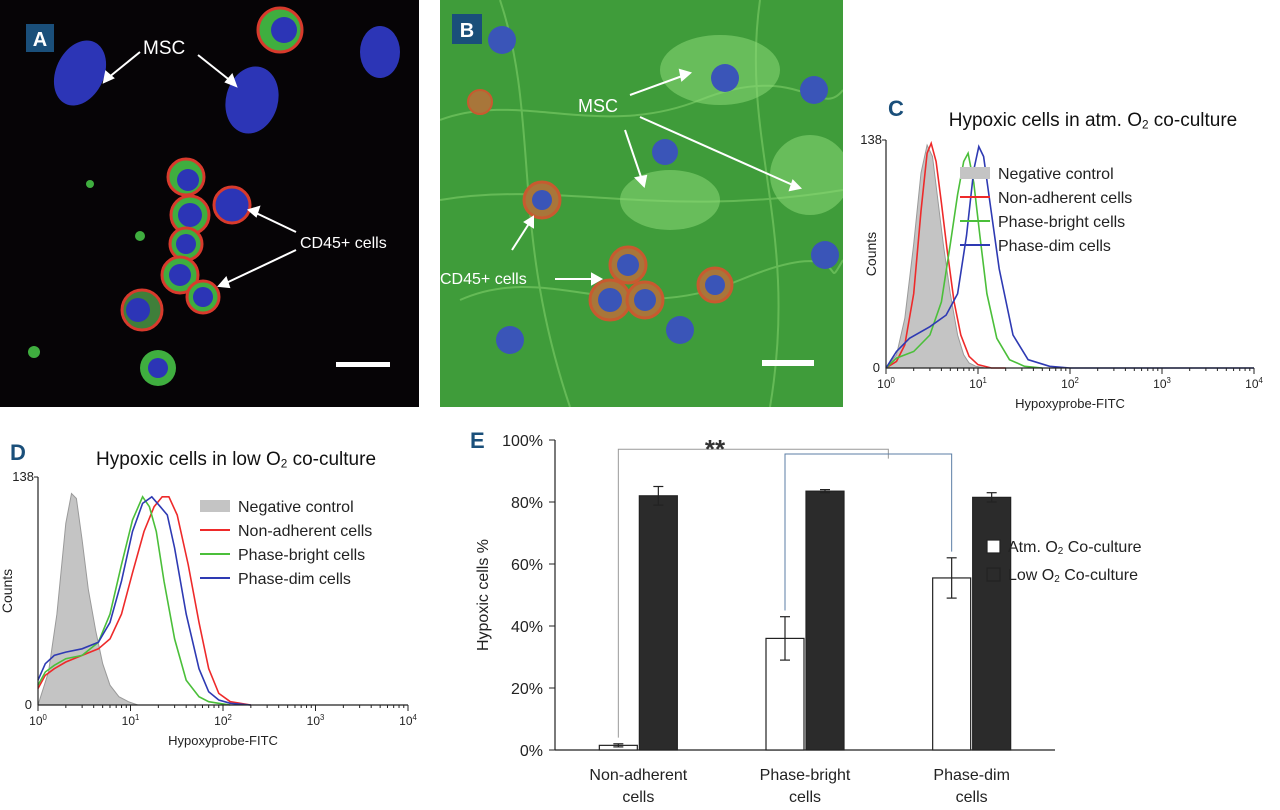 The width and height of the screenshot is (1280, 810). I want to click on arrows-b, so click(657, 177).